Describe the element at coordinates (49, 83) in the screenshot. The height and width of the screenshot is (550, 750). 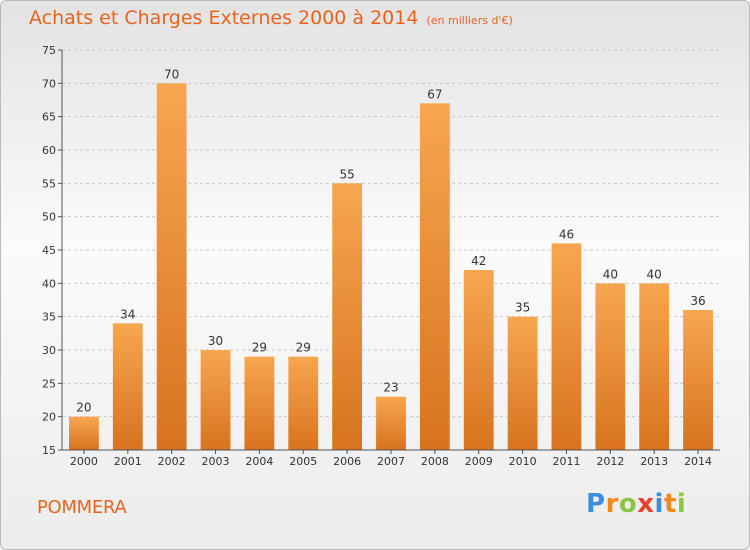
I see `y-tick-label: 70` at that location.